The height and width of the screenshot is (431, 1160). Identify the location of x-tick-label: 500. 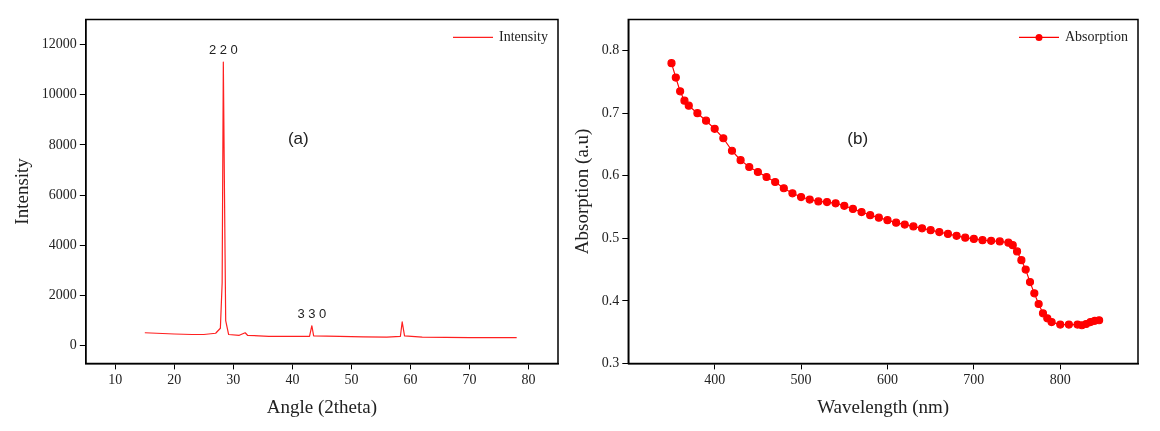
(801, 380).